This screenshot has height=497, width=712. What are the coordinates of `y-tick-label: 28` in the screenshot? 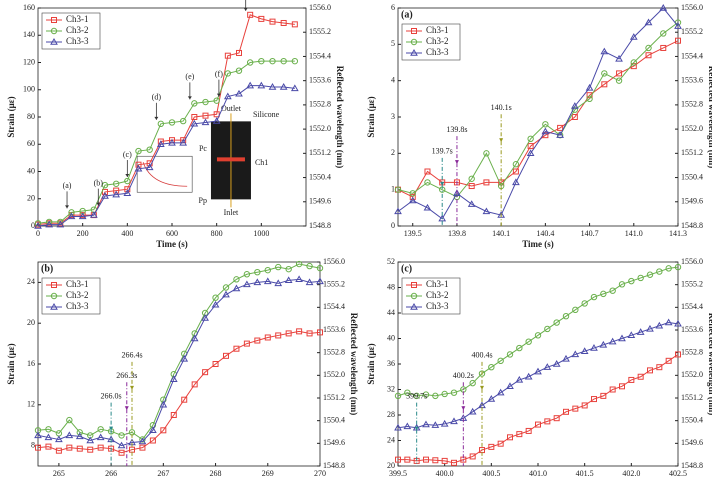 It's located at (391, 414).